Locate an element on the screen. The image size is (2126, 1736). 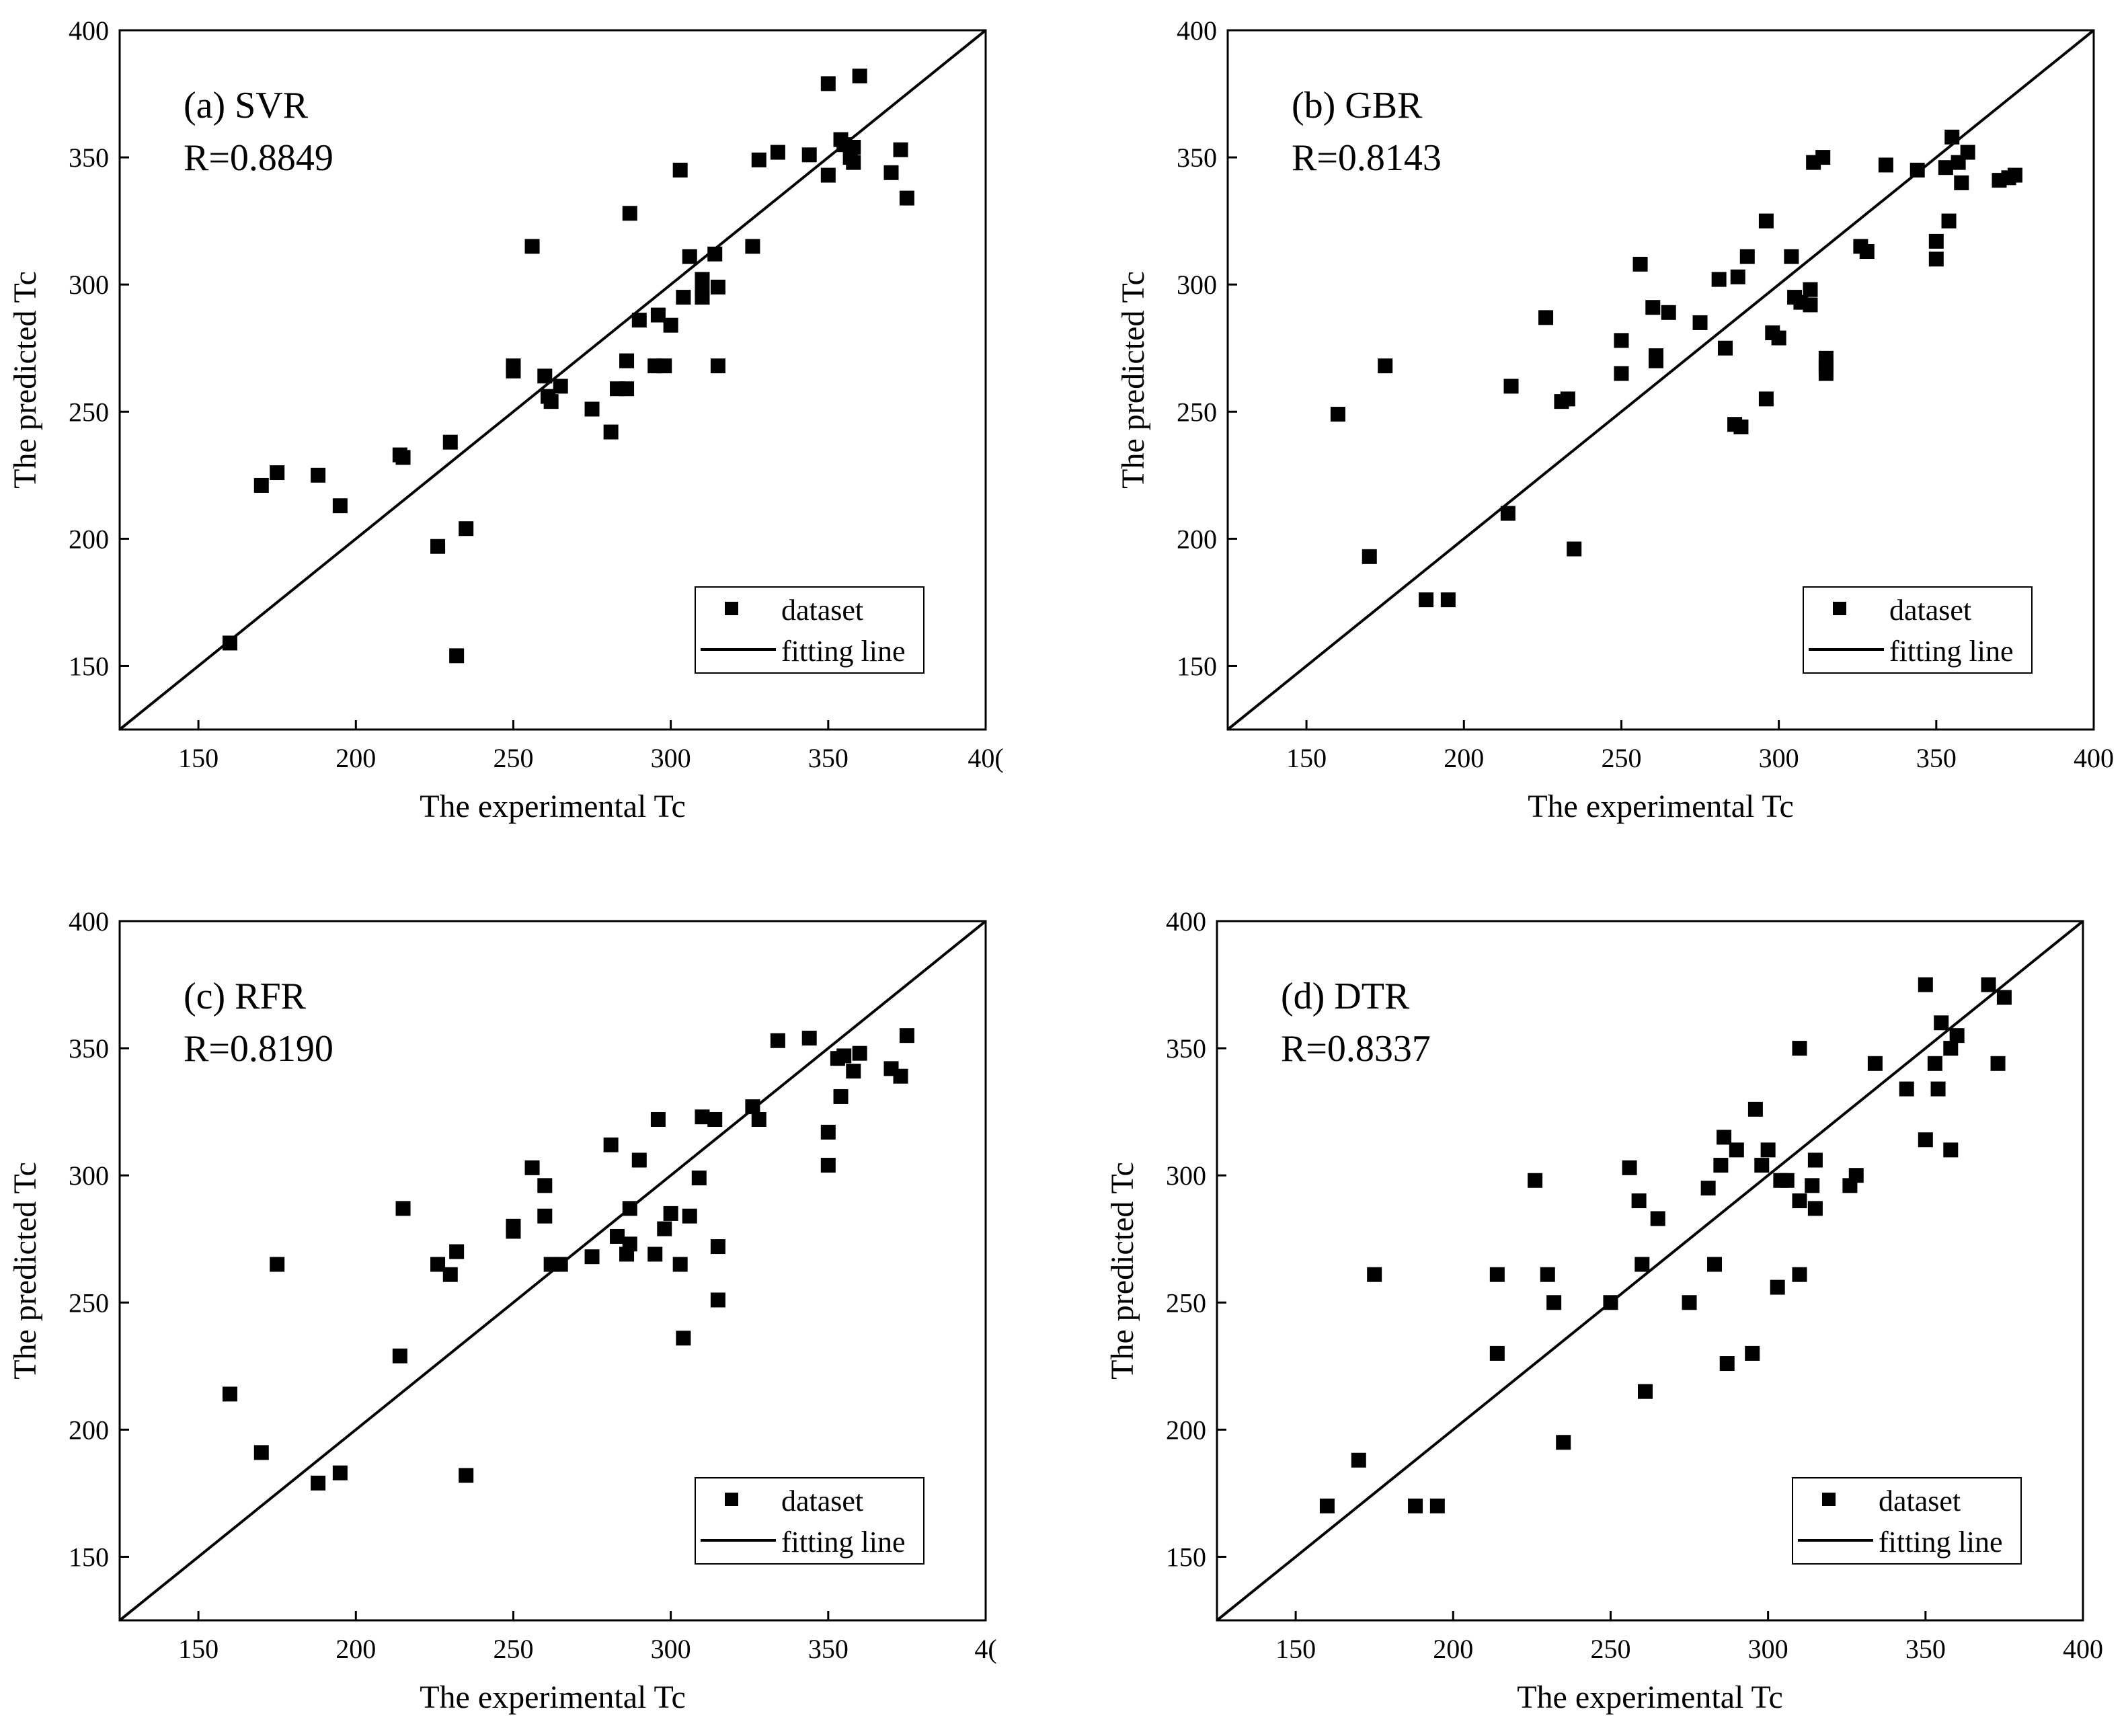
panel-b-xtick-label: 400 is located at coordinates (2094, 758).